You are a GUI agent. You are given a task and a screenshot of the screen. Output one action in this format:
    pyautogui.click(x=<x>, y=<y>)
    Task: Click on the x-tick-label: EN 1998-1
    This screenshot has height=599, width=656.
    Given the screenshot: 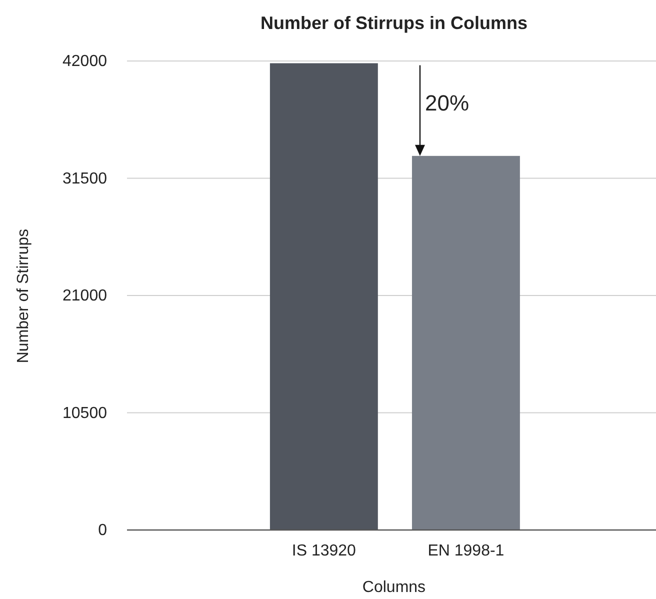 What is the action you would take?
    pyautogui.click(x=466, y=551)
    